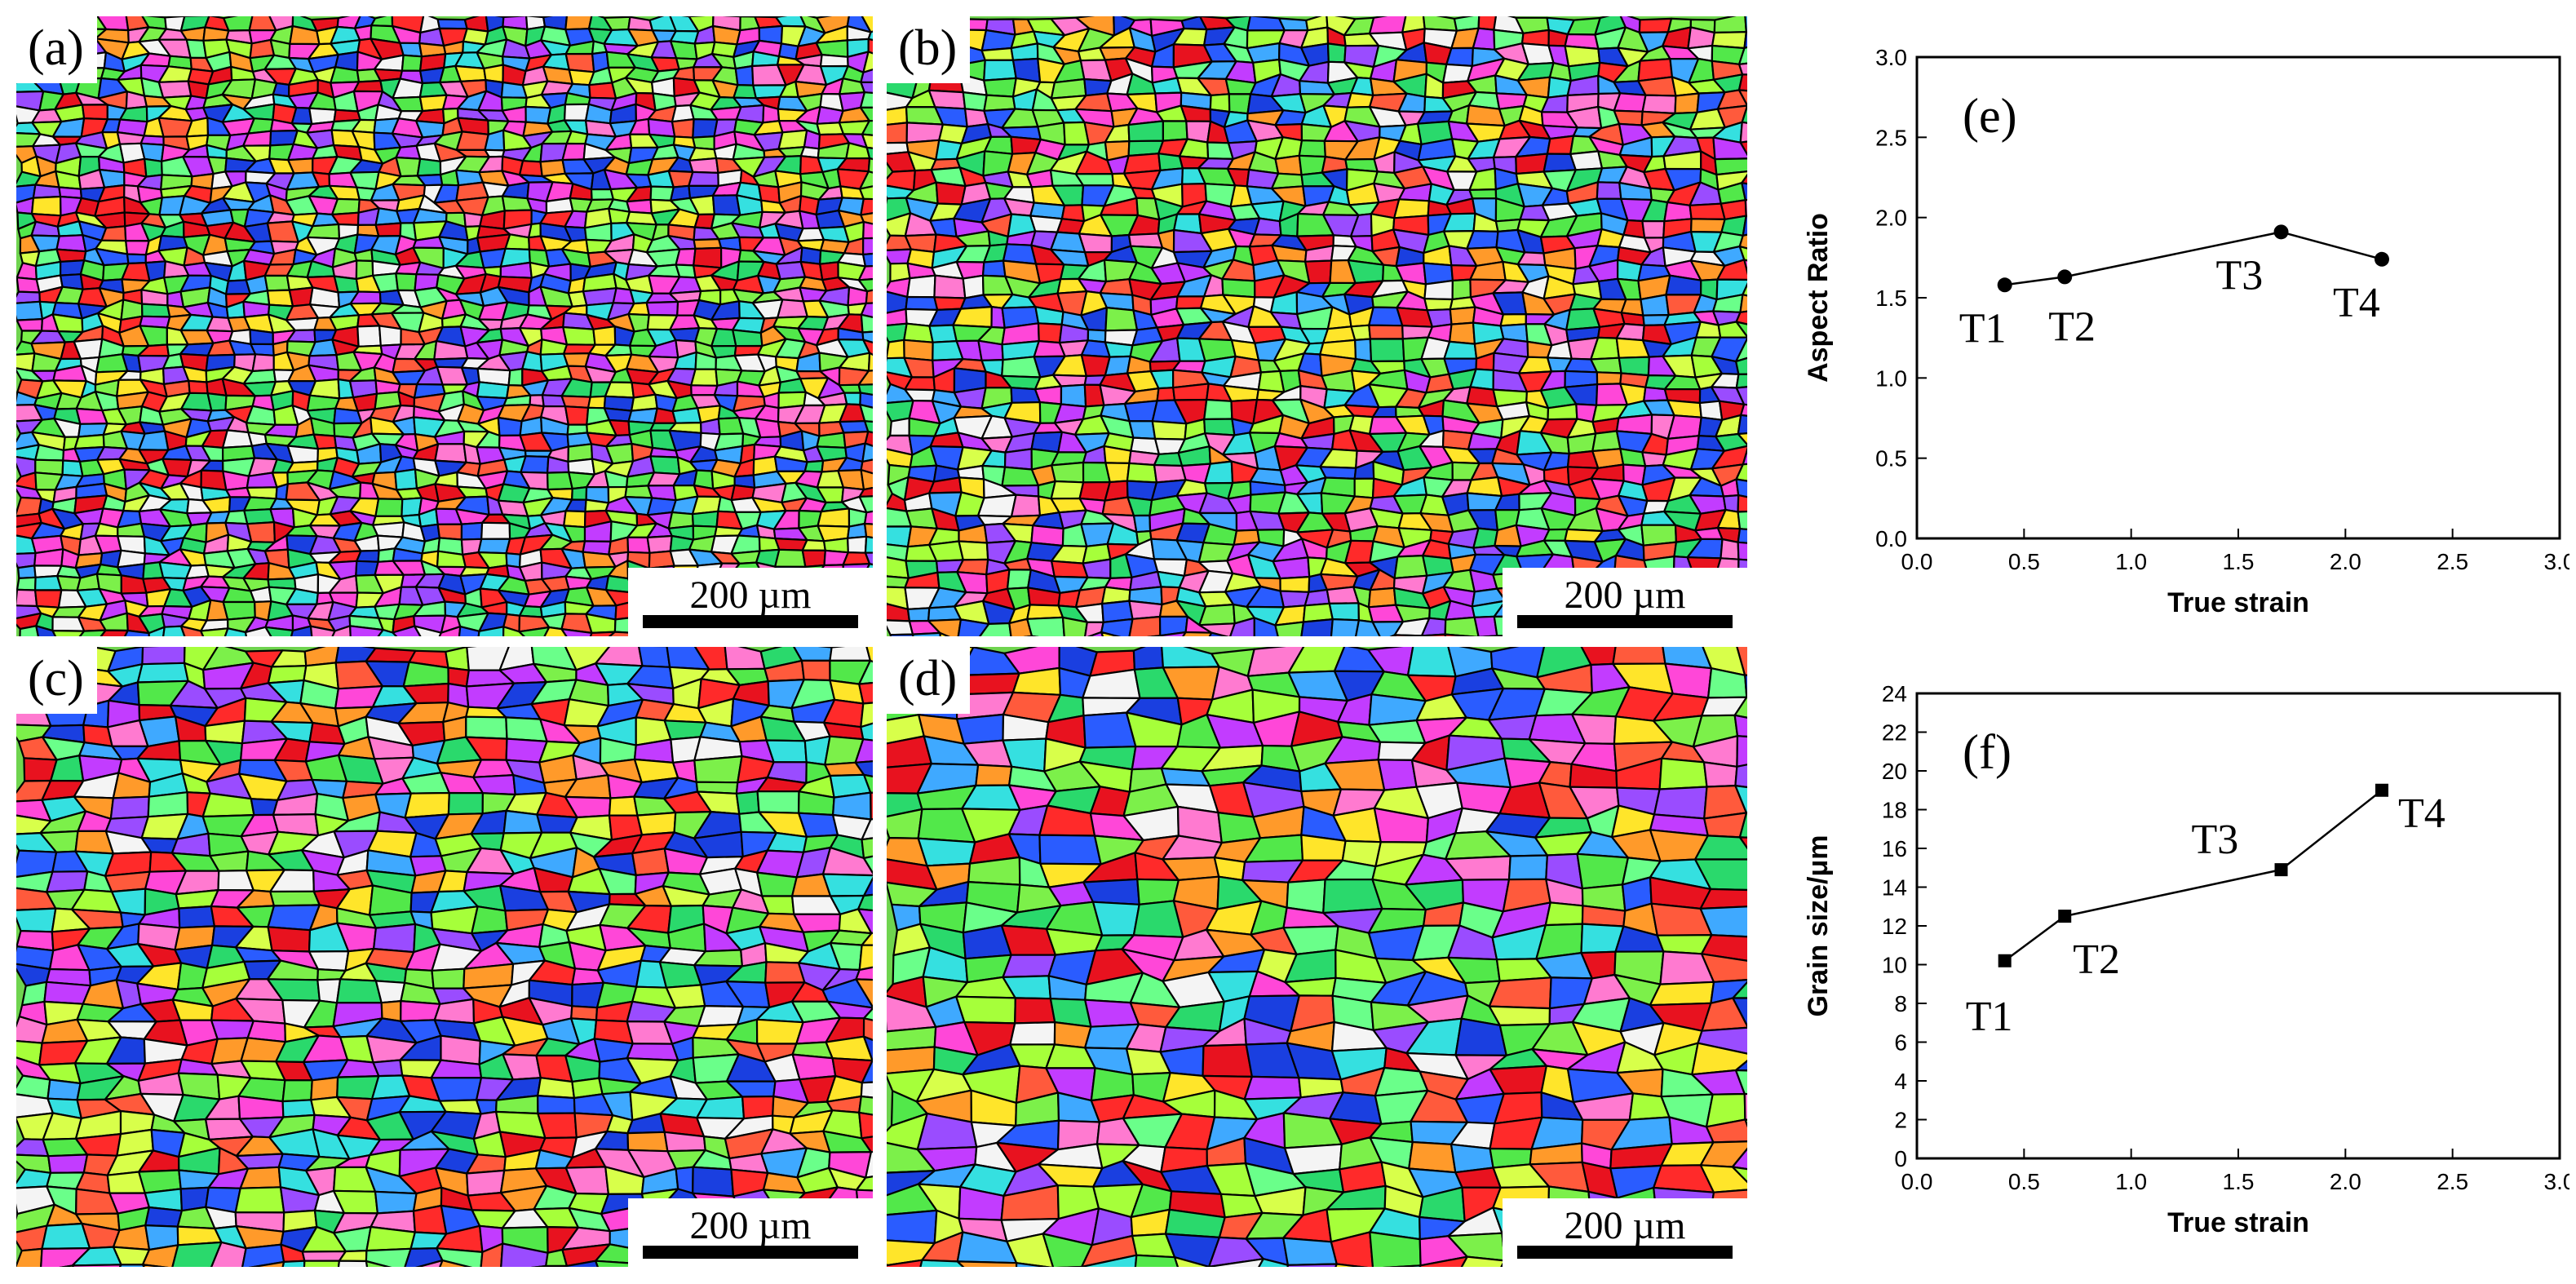 Image resolution: width=2576 pixels, height=1284 pixels. I want to click on scale-bar-text-b: 200 µm, so click(1625, 595).